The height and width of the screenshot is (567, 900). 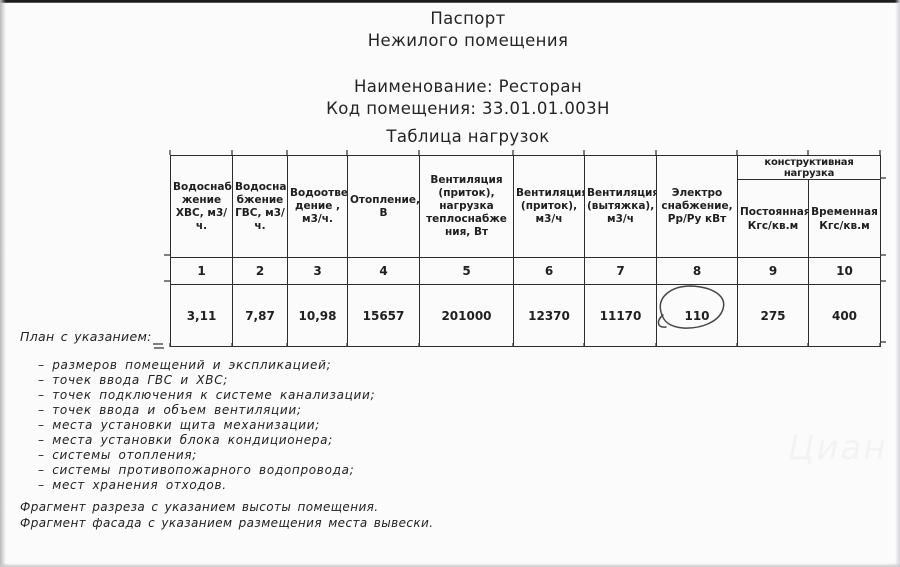 I want to click on plan-section-heading: План с указанием:, so click(x=86, y=336).